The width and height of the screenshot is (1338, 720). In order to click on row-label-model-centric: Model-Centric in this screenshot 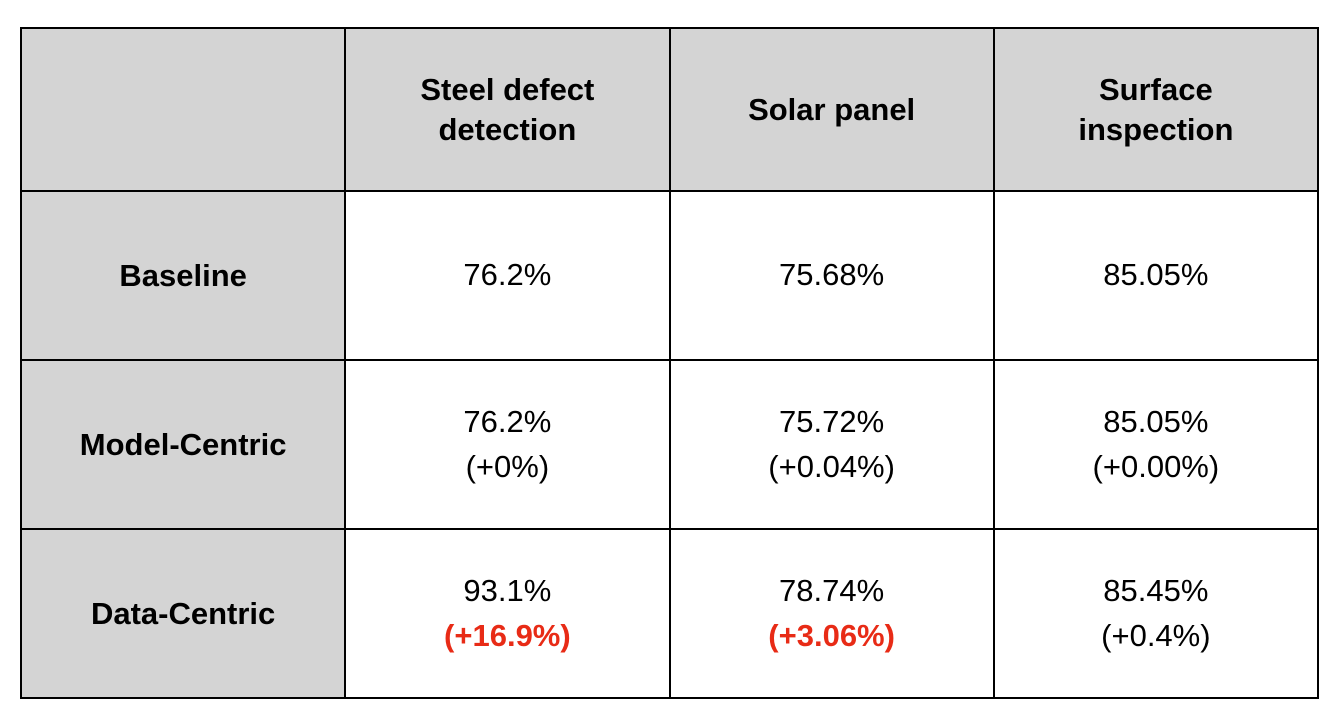, I will do `click(183, 444)`.